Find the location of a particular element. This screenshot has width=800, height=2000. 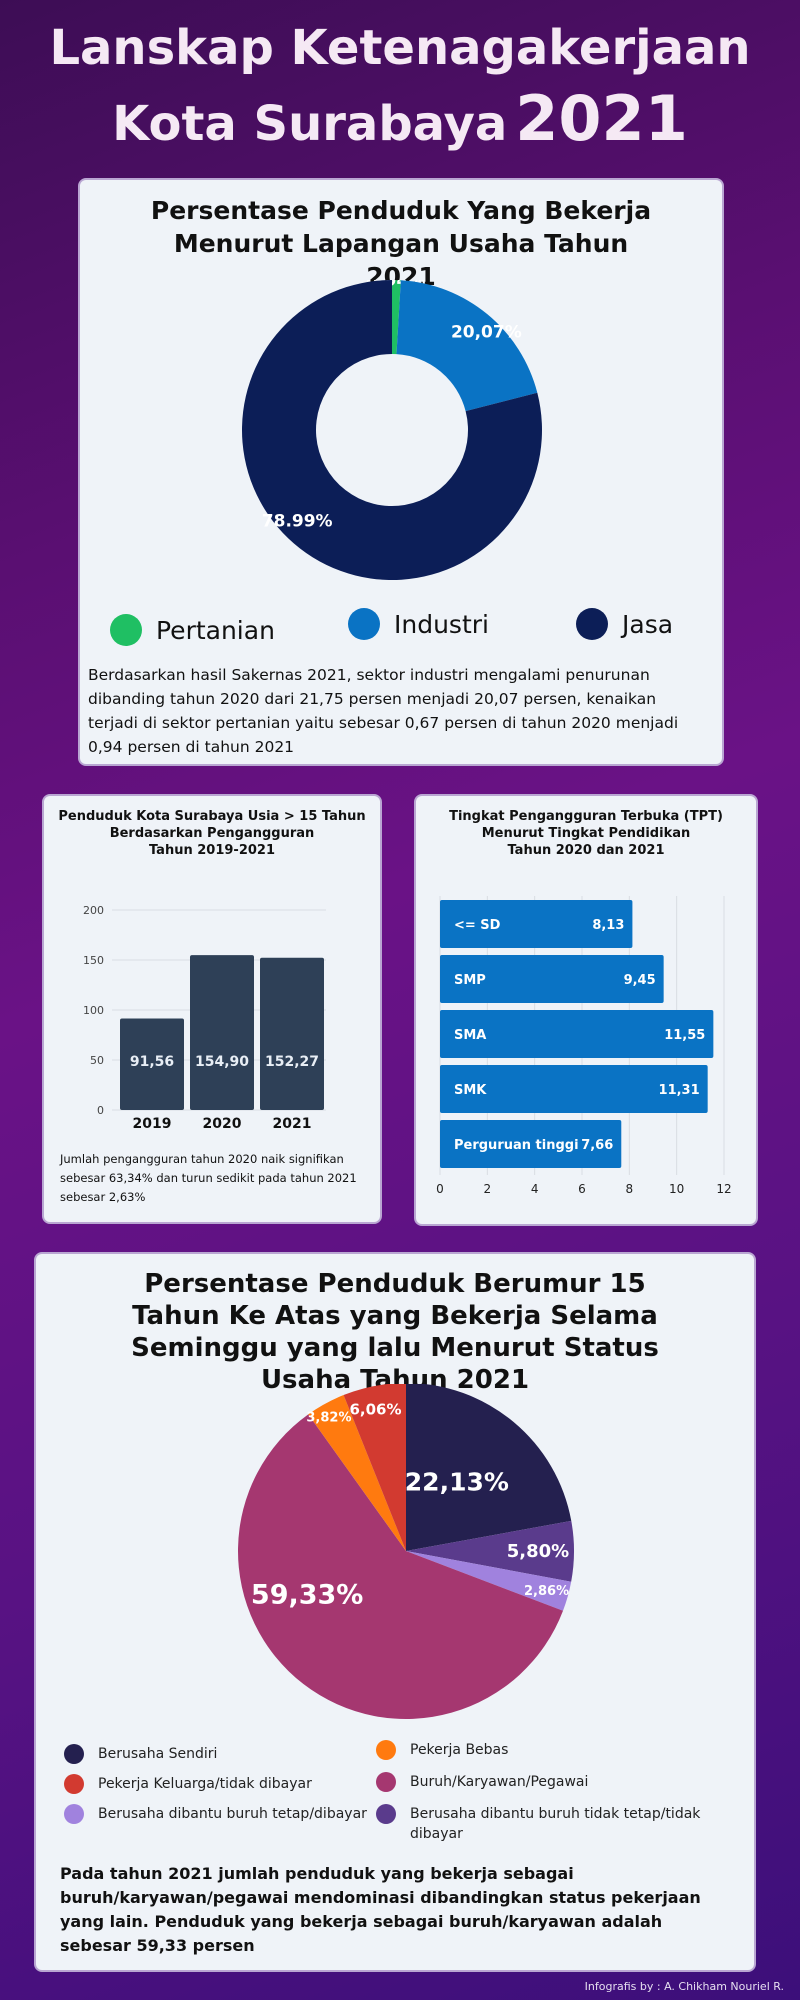

hbar-category-label: SMP is located at coordinates (470, 980).